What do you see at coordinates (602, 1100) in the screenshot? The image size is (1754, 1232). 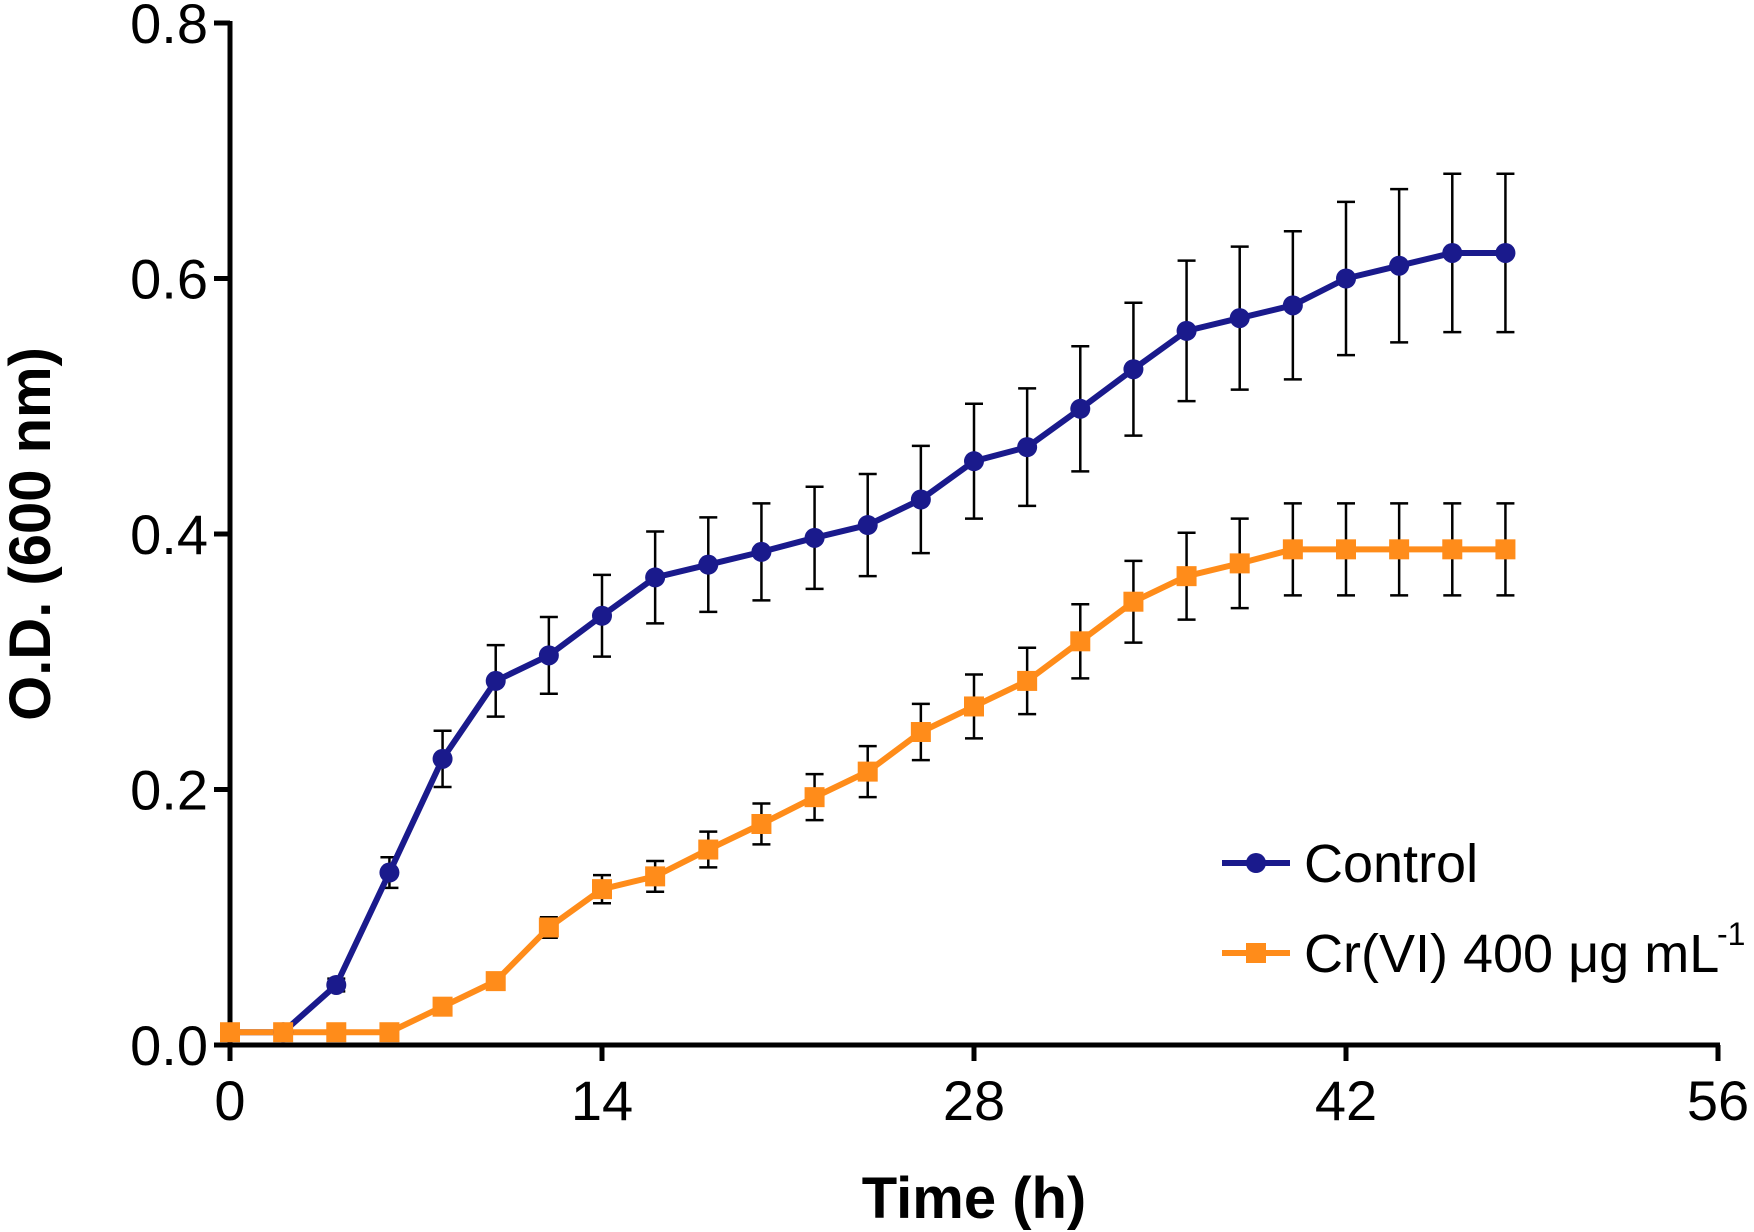 I see `x-tick-label: 14` at bounding box center [602, 1100].